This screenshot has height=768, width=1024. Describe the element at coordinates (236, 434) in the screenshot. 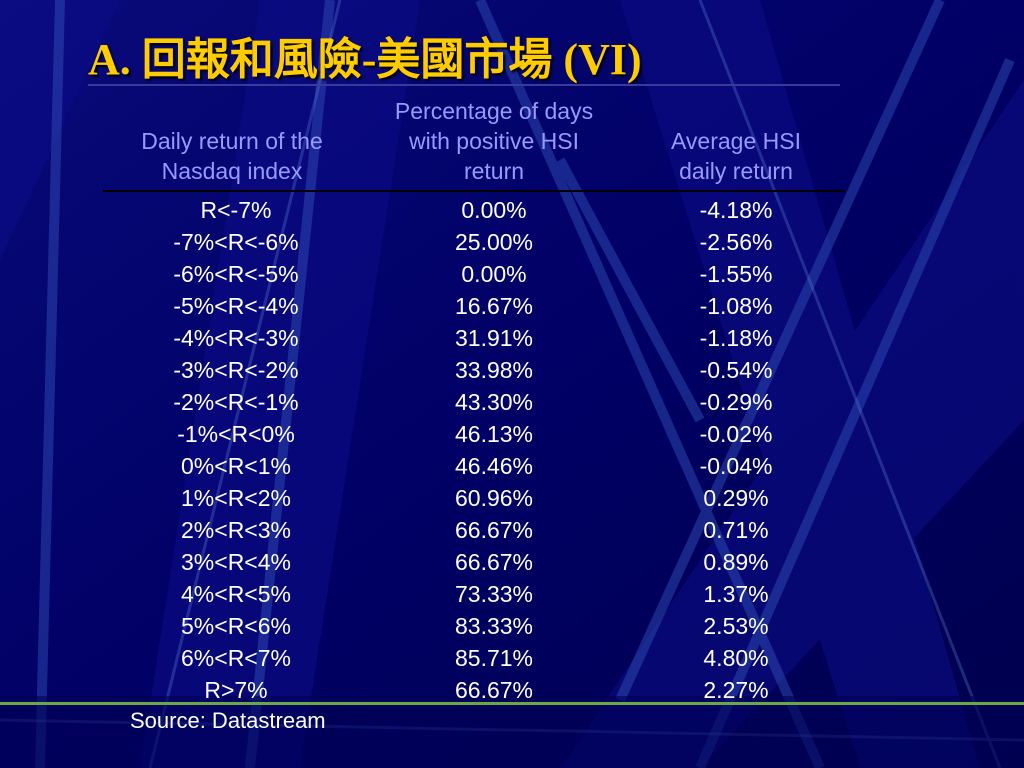

I see `range-cell: -1%<R<0%` at that location.